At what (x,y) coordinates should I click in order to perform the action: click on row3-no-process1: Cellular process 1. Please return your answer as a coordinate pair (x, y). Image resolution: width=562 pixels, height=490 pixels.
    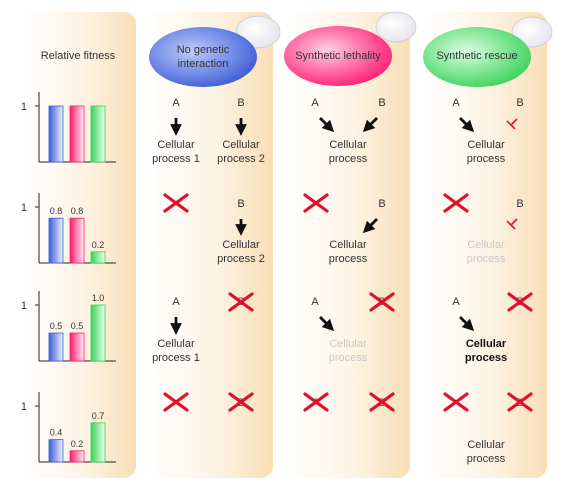
    Looking at the image, I should click on (176, 351).